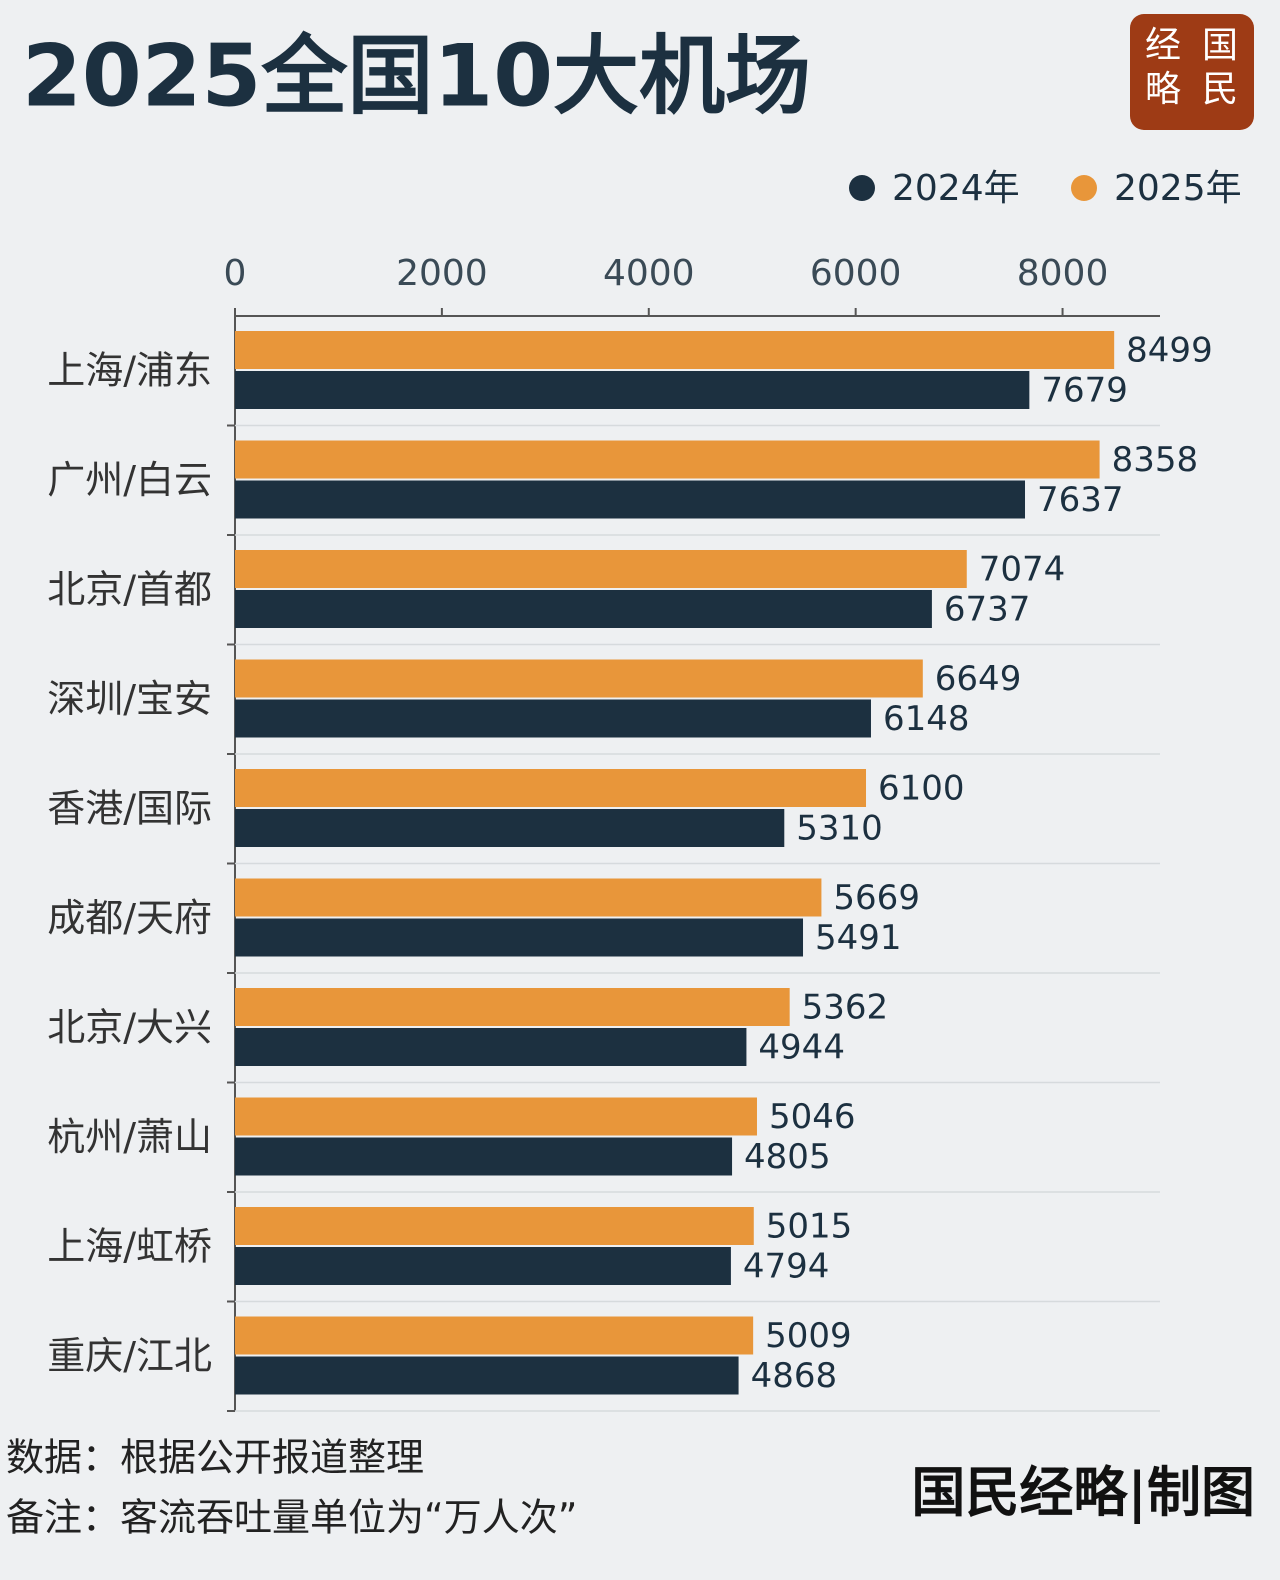  Describe the element at coordinates (1163, 45) in the screenshot. I see `logo-char: 经` at that location.